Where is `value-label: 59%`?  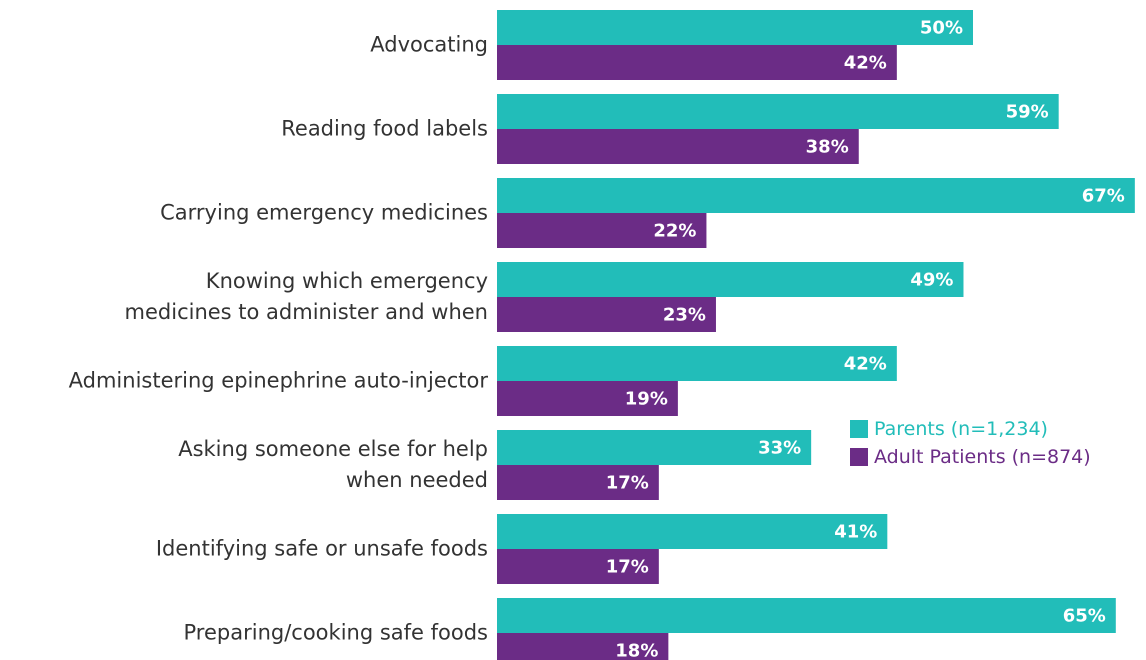 value-label: 59% is located at coordinates (1027, 112).